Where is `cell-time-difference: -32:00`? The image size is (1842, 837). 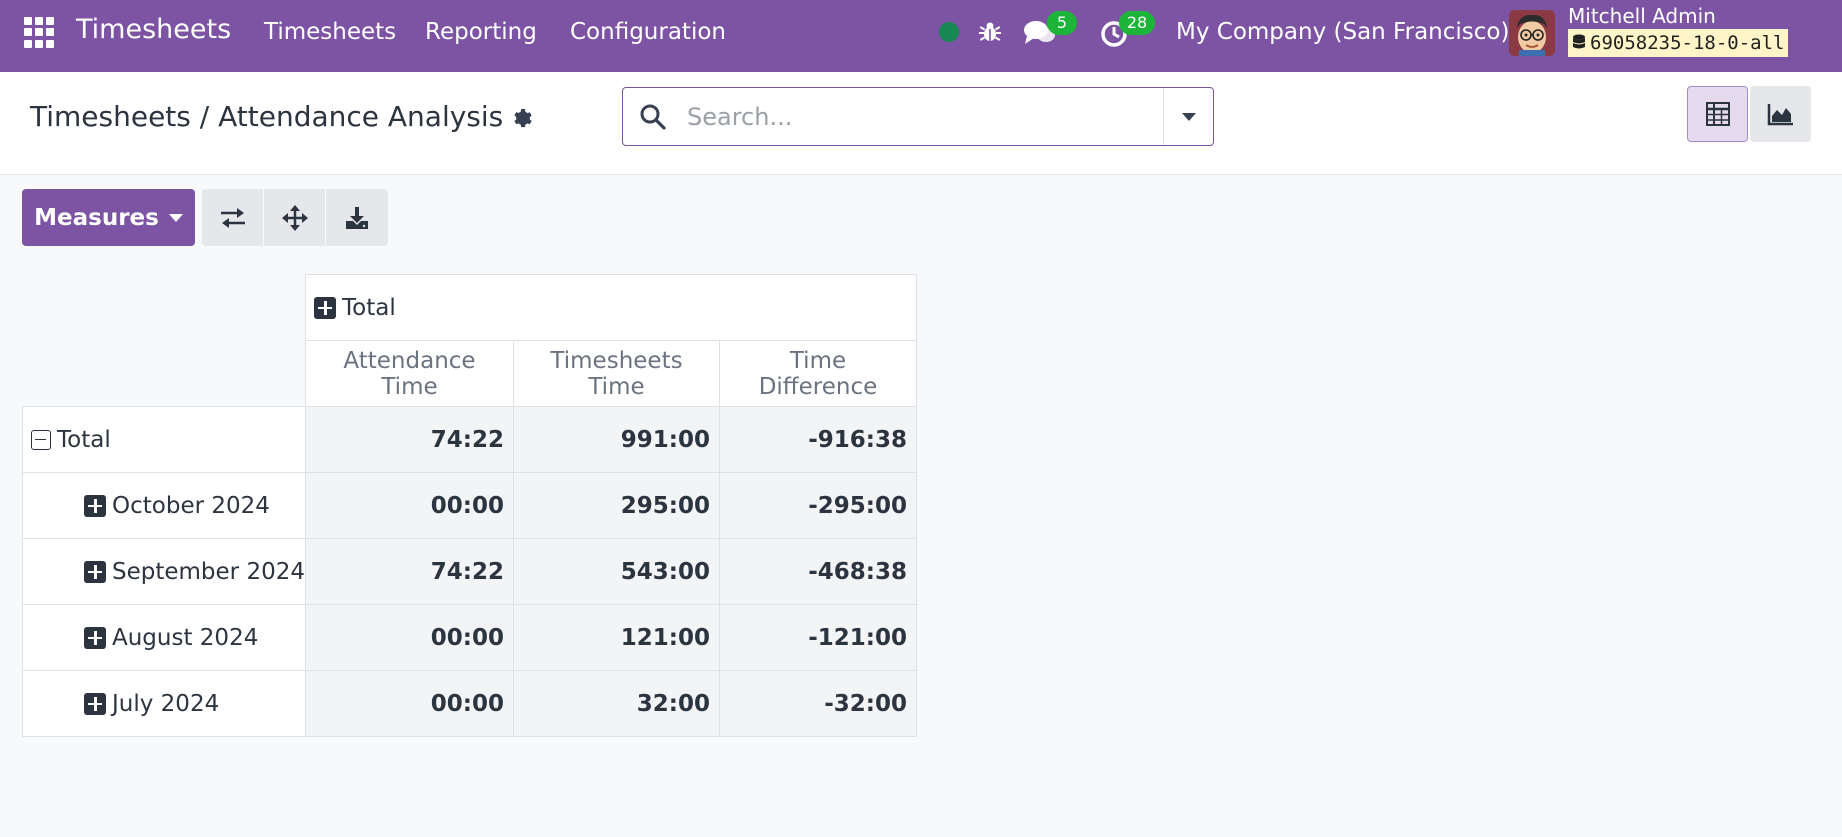
cell-time-difference: -32:00 is located at coordinates (818, 703).